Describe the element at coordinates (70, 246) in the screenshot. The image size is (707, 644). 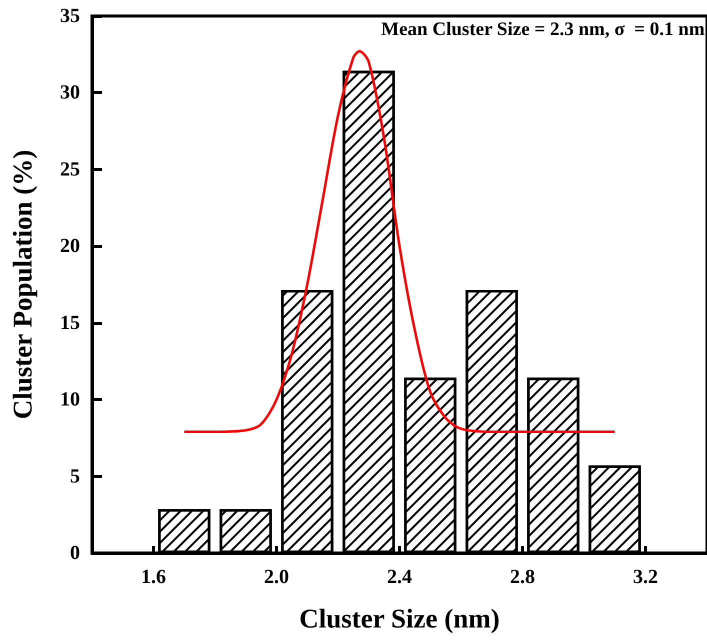
I see `y-tick-label: 20` at that location.